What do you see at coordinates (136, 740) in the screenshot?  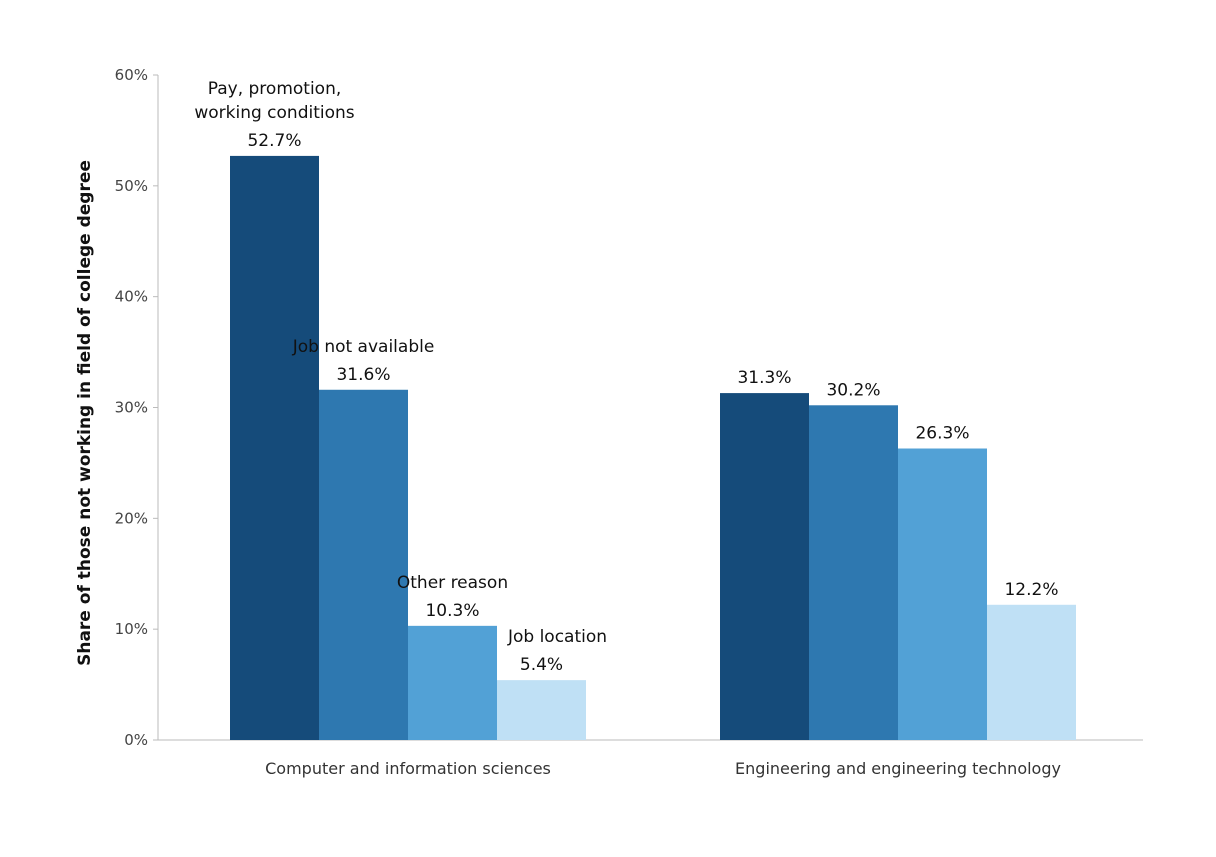 I see `y-tick-label: 0%` at bounding box center [136, 740].